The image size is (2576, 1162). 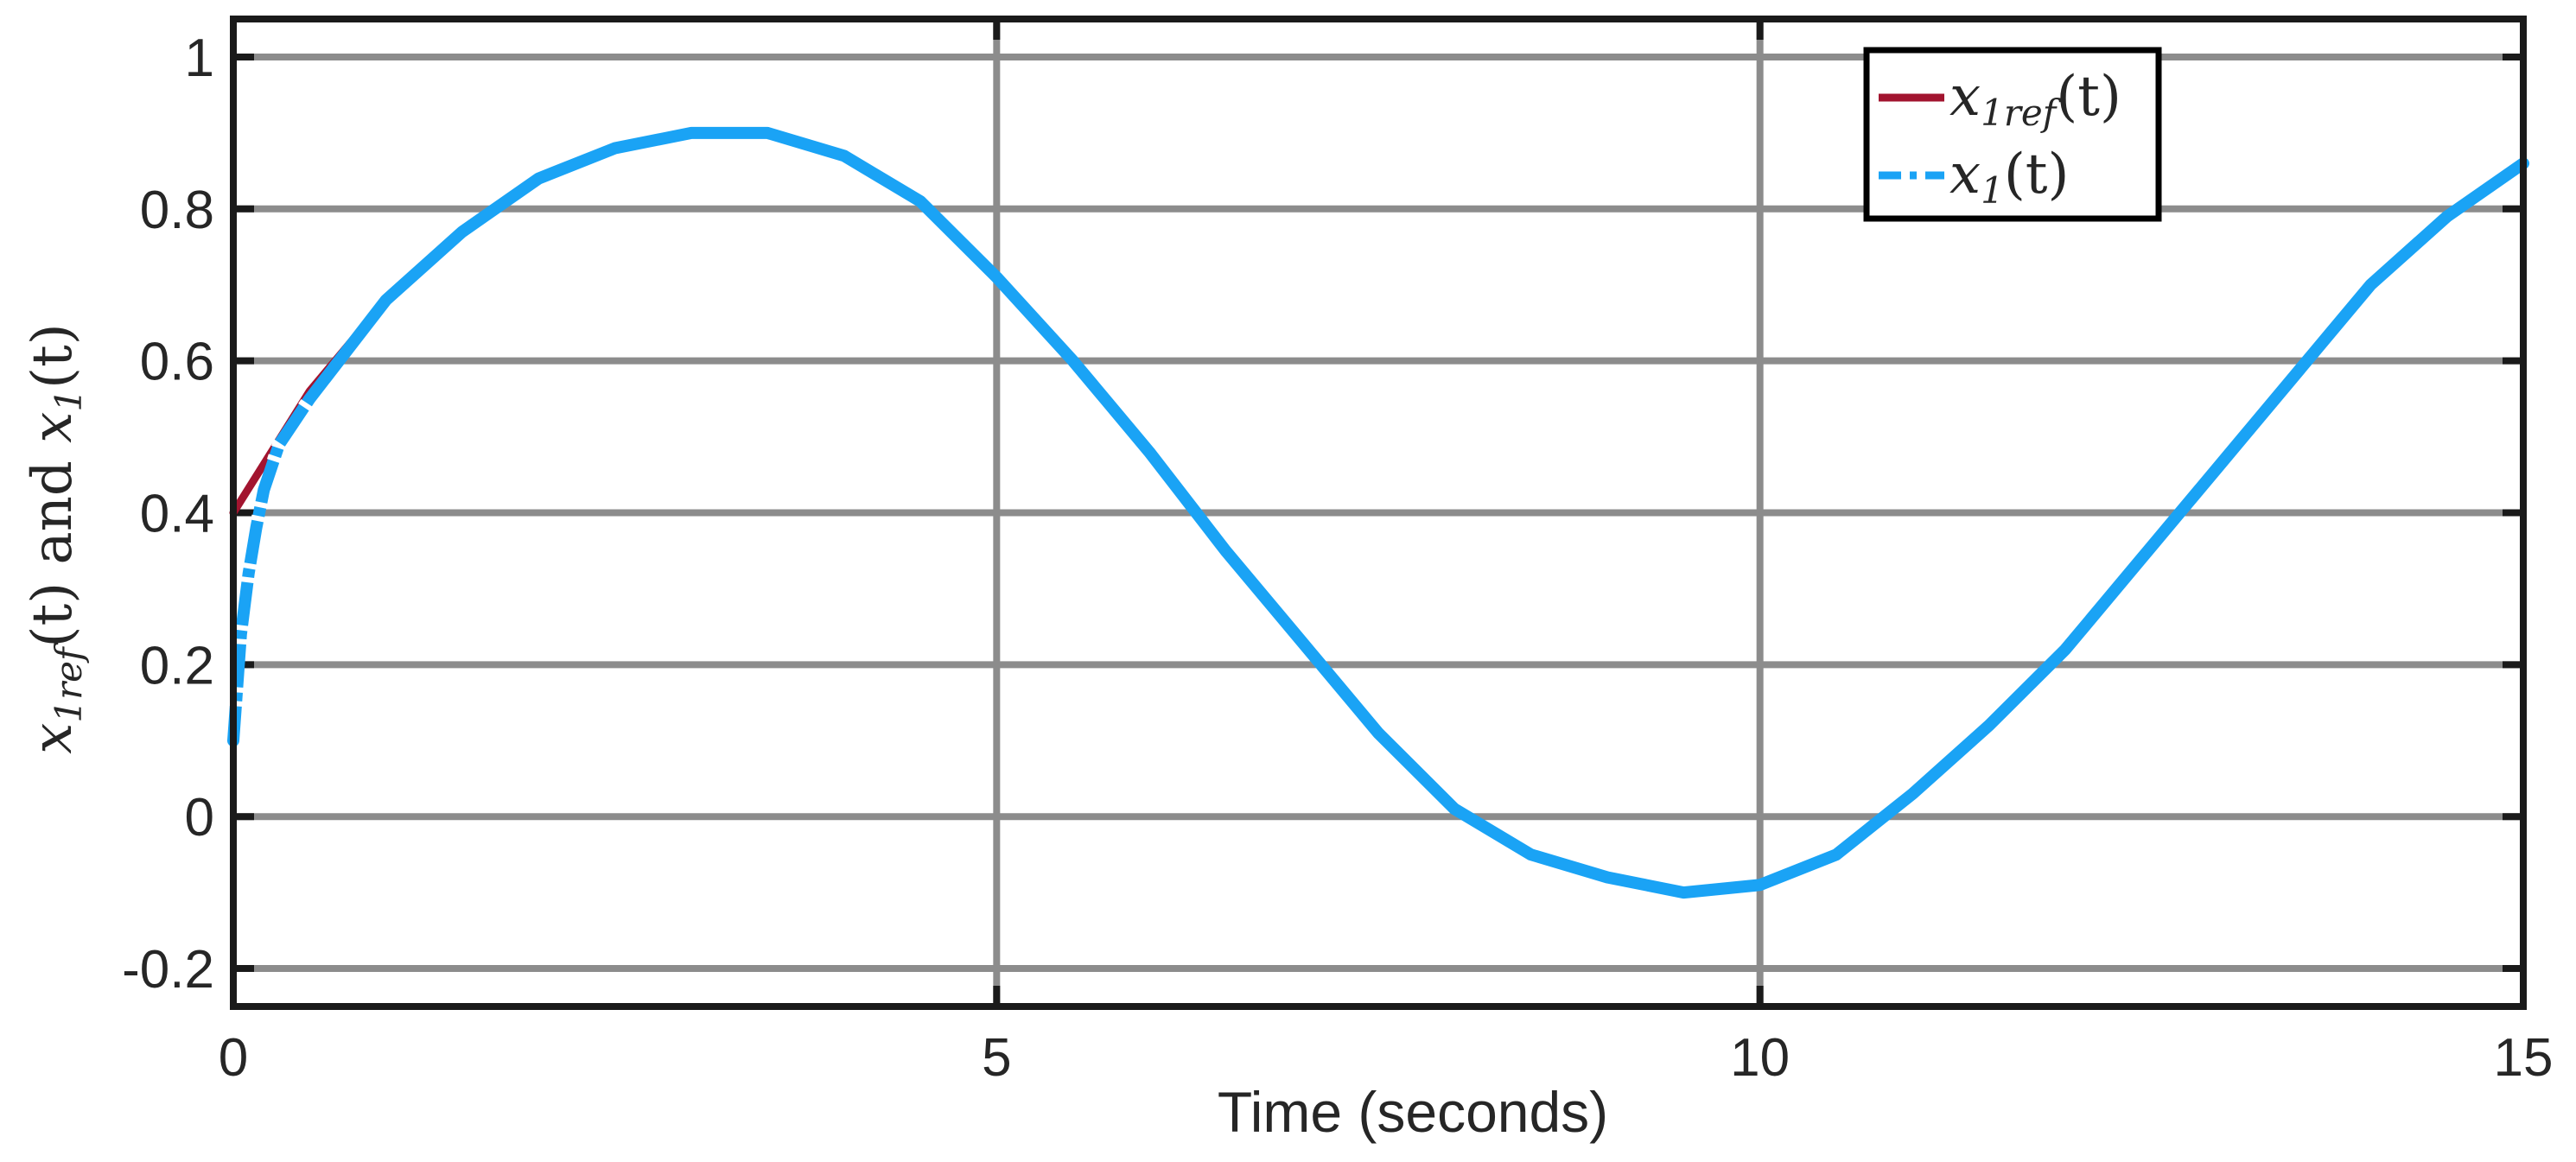 I want to click on x-tick-labels: 0 5 10 15, so click(x=1386, y=1058).